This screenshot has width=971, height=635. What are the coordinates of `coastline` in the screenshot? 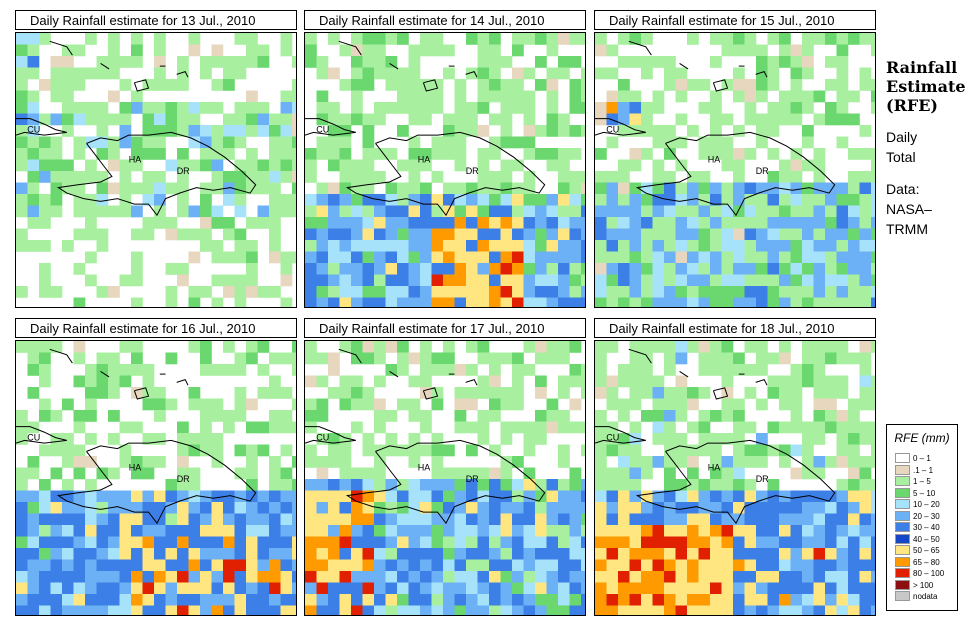 It's located at (471, 74).